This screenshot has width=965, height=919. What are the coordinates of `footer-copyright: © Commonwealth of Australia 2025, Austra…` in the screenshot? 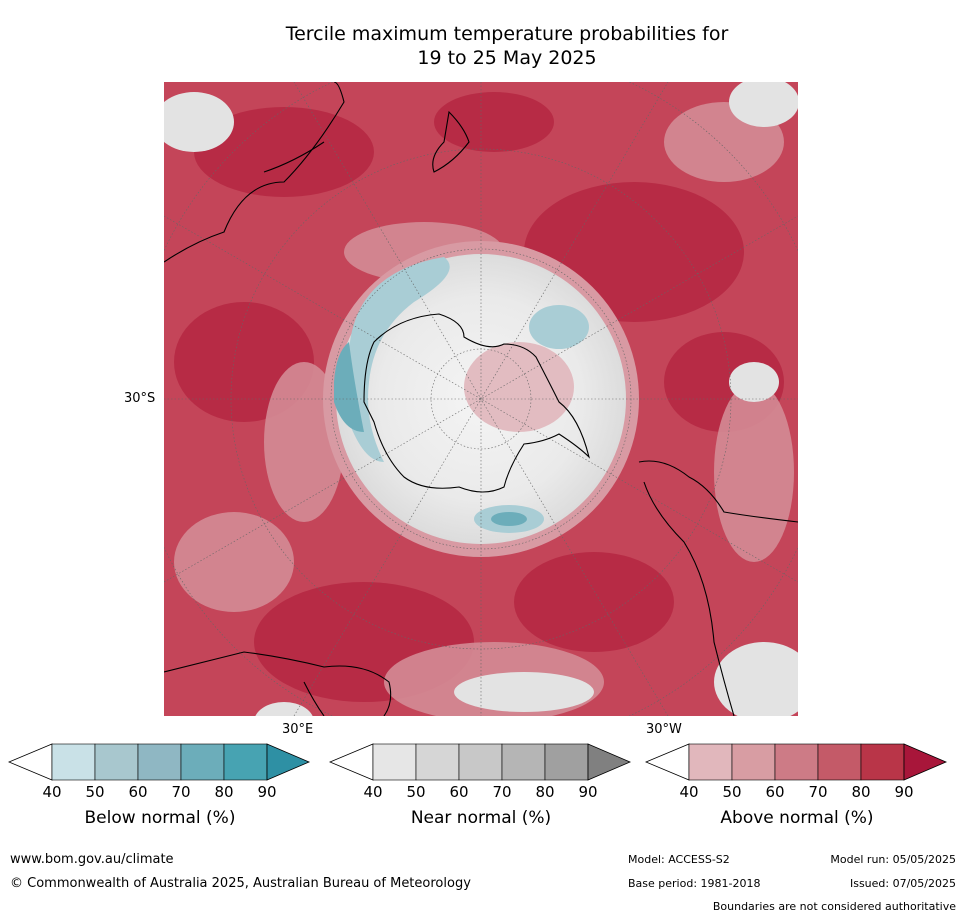 It's located at (240, 883).